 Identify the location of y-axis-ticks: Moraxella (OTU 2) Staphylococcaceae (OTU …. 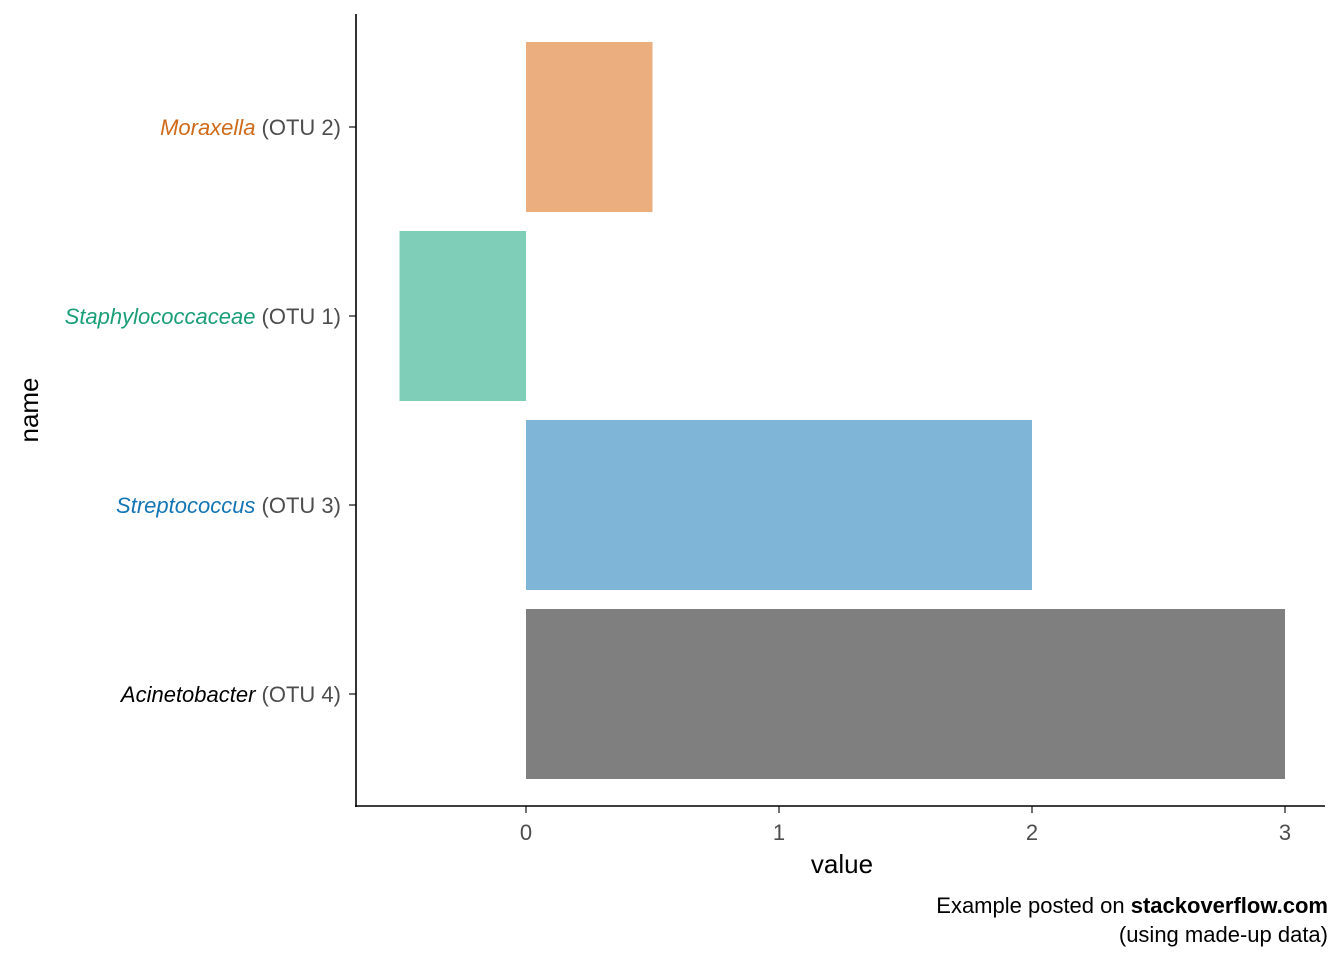
(210, 411).